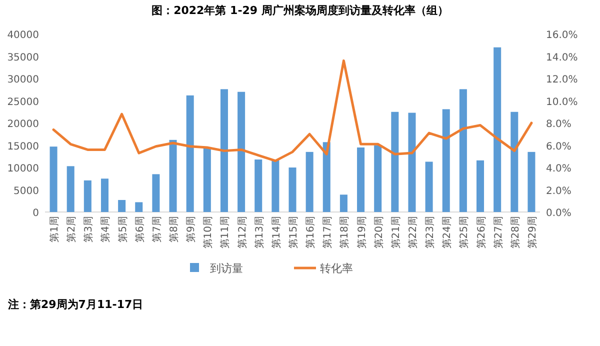 The image size is (600, 346). Describe the element at coordinates (362, 232) in the screenshot. I see `x-tick-label: 第19周` at that location.